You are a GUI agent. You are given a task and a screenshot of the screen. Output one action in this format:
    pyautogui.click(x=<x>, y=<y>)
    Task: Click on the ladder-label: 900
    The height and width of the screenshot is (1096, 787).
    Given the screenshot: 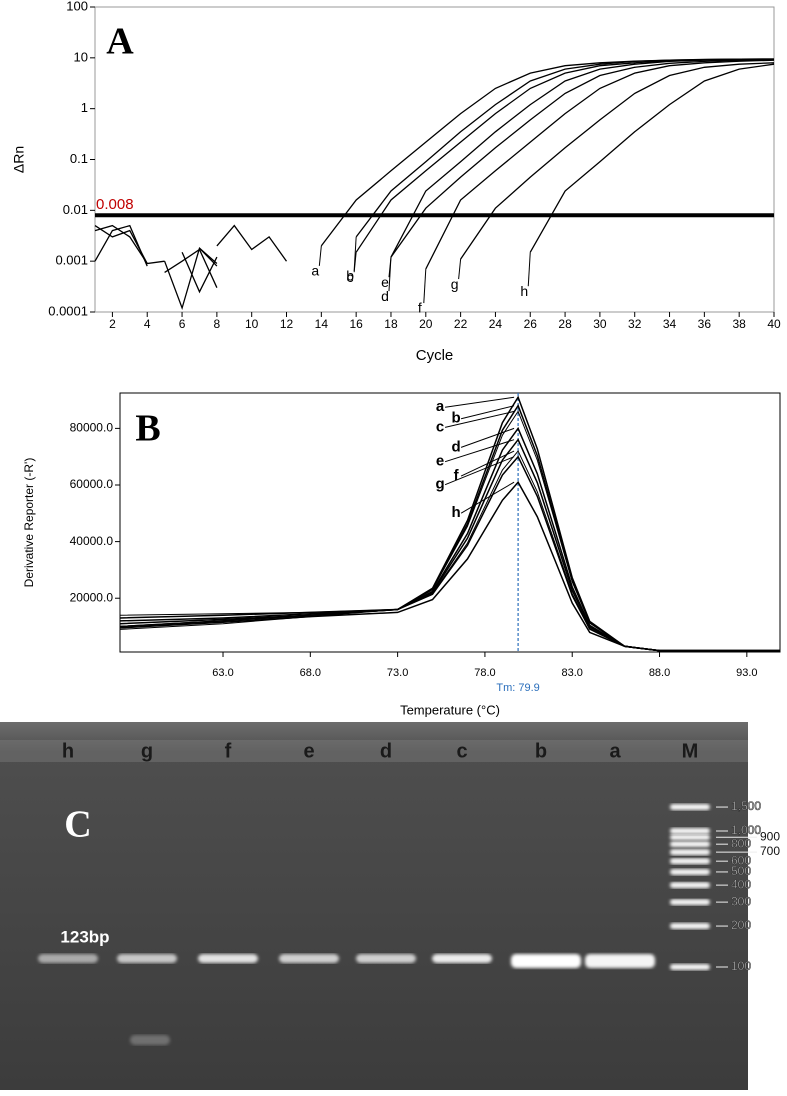 What is the action you would take?
    pyautogui.click(x=770, y=836)
    